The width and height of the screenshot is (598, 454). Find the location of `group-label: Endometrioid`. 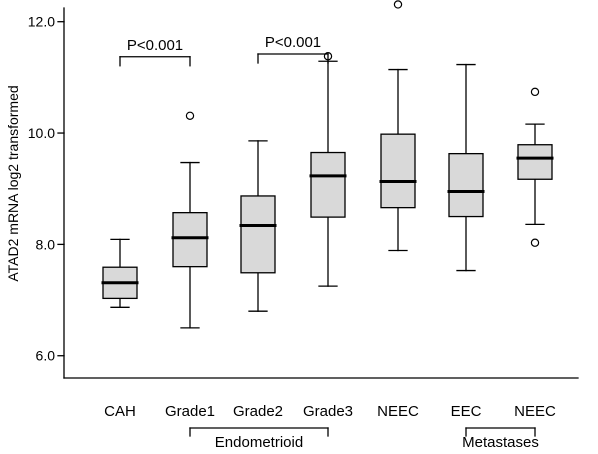

group-label: Endometrioid is located at coordinates (259, 442).